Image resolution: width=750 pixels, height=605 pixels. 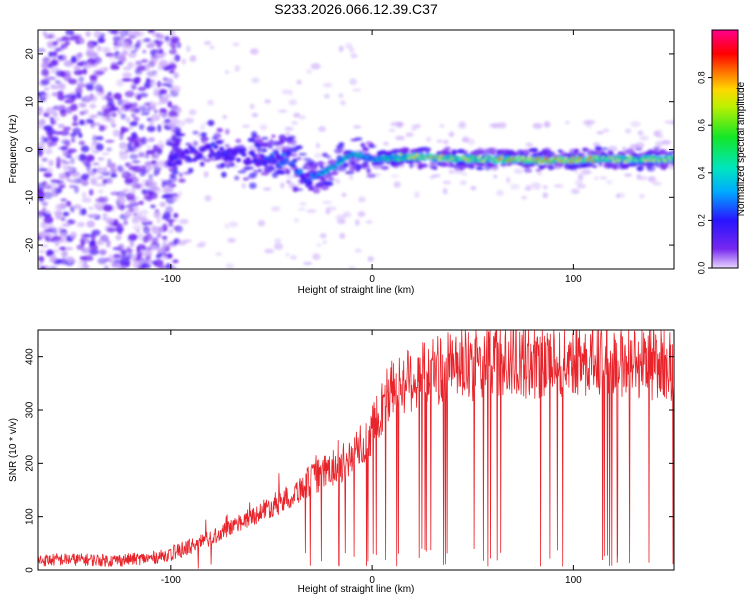 What do you see at coordinates (171, 580) in the screenshot?
I see `snr-x-tick-label: -100` at bounding box center [171, 580].